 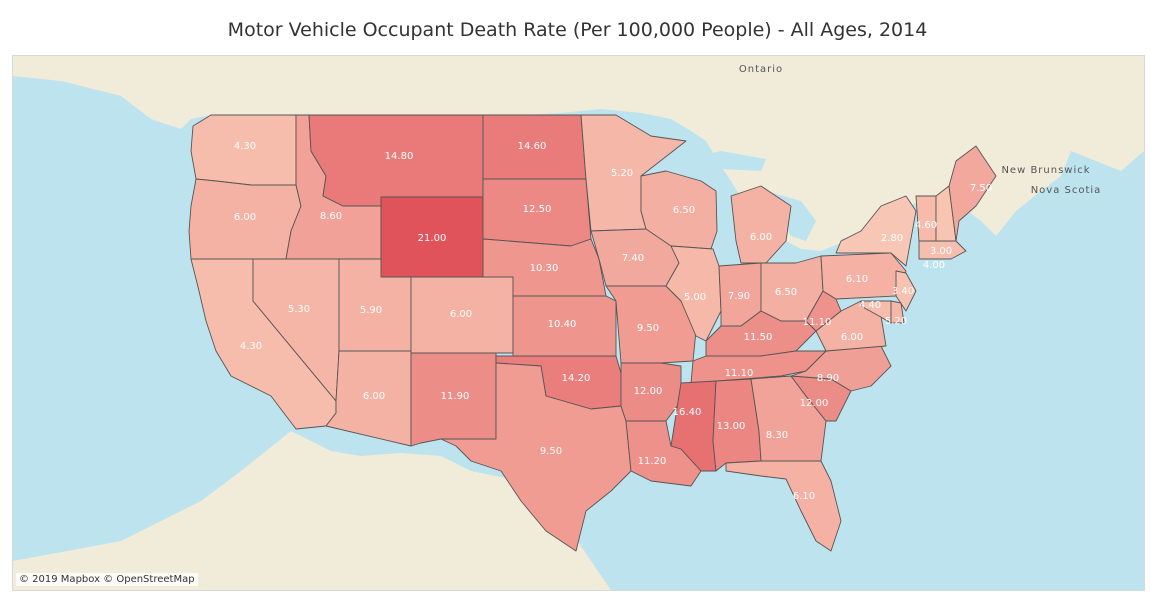 I want to click on rate-label-mo: 9.50, so click(x=648, y=328).